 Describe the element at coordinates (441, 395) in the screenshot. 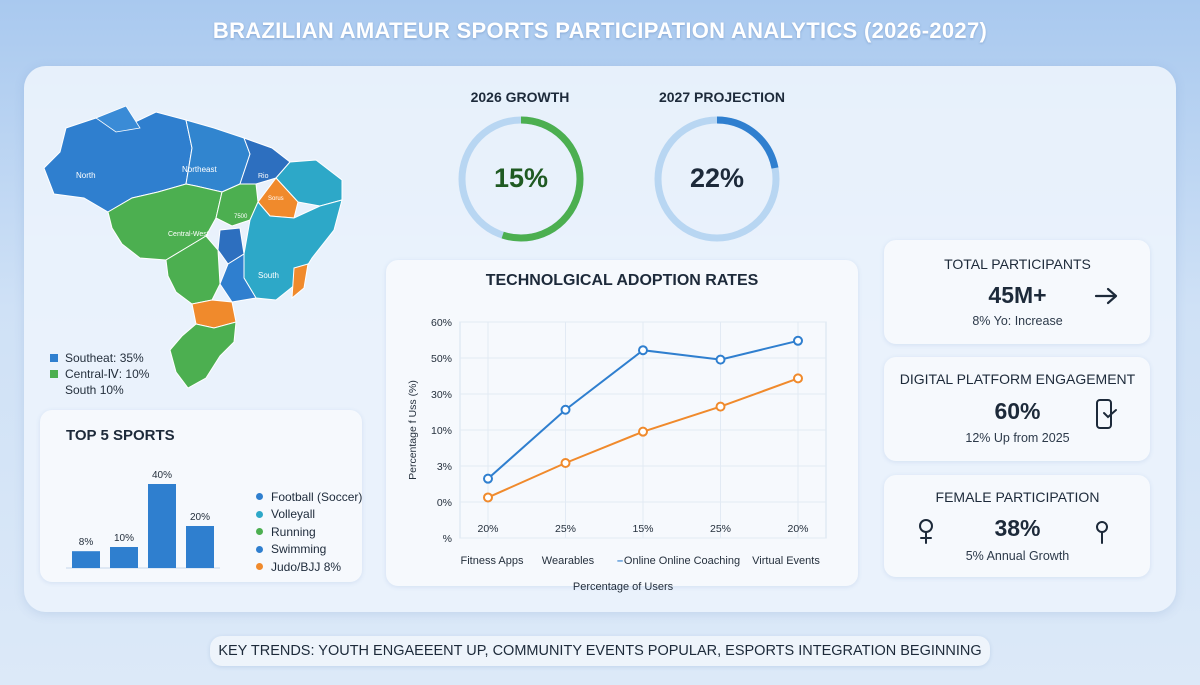

I see `y-tick-label: 30%` at that location.